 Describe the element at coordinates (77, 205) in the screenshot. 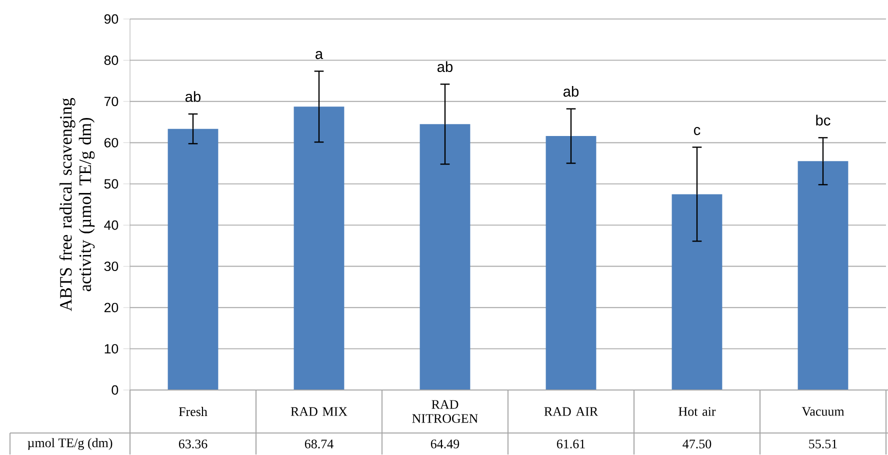

I see `y-axis-title: ABTS free radical scavenging activity (µmol TE/g dm)` at that location.